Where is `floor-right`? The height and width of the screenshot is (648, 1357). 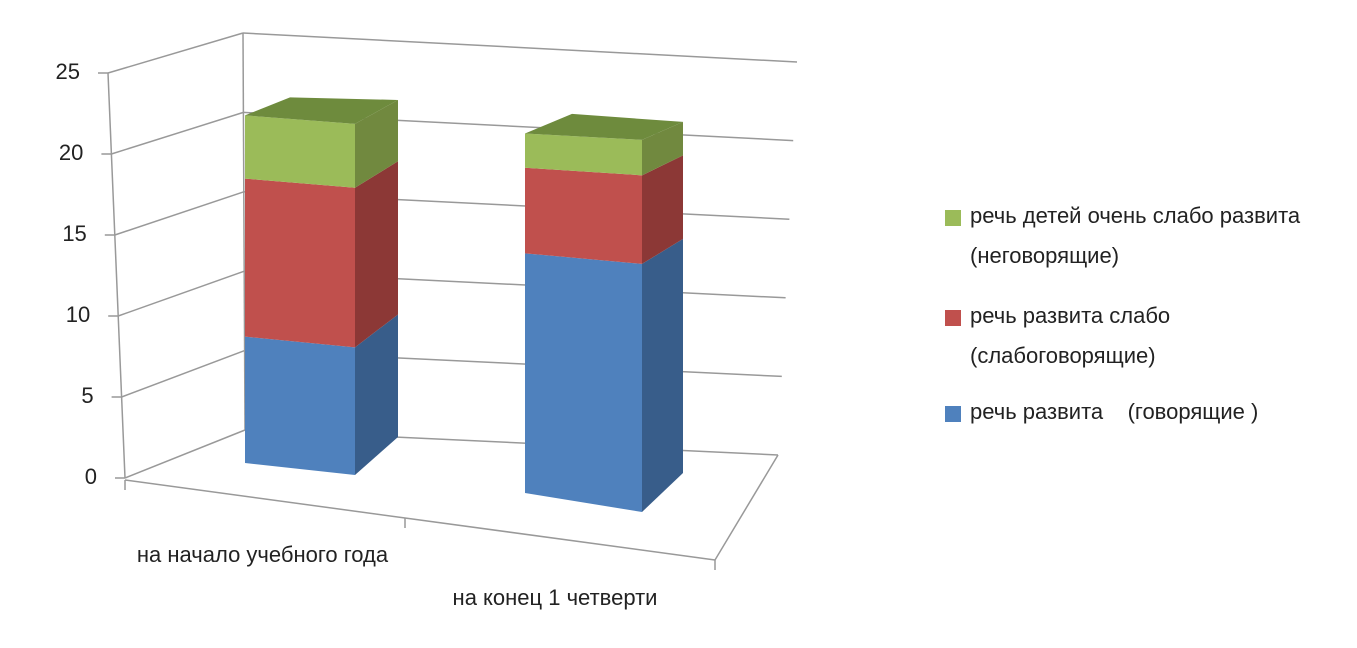
floor-right is located at coordinates (746, 507).